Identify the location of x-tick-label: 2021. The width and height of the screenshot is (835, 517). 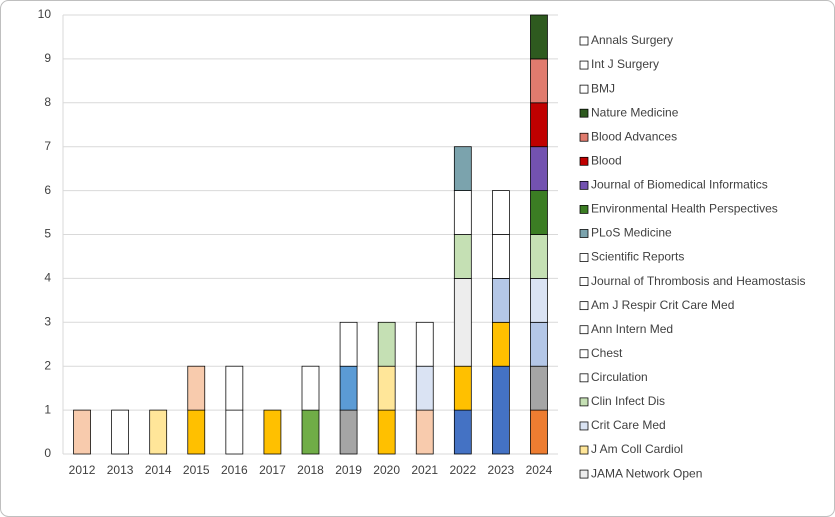
(424, 470).